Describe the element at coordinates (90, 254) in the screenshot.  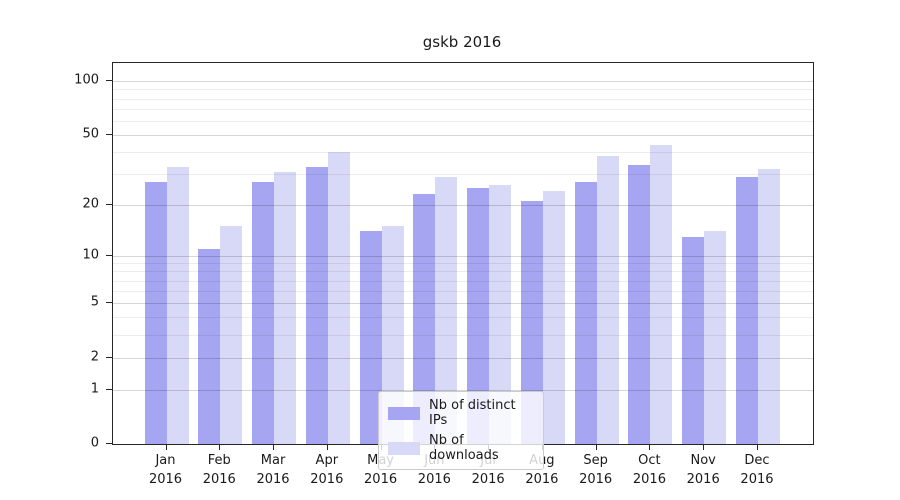
I see `y-tick-label: 10` at that location.